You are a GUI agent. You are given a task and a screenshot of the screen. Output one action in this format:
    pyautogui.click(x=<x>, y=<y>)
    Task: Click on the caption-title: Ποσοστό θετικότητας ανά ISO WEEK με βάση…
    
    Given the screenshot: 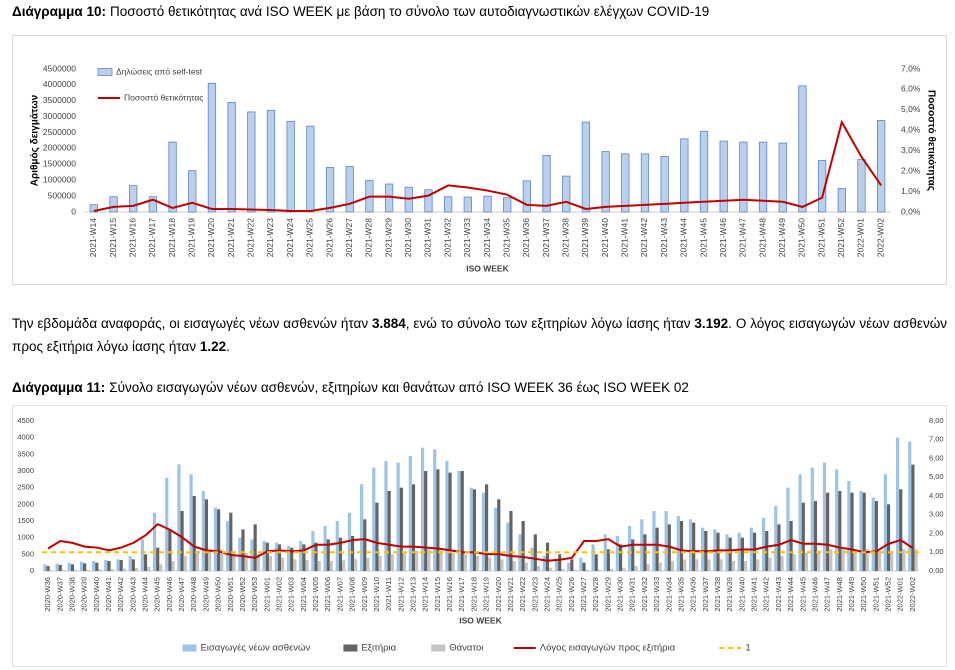 What is the action you would take?
    pyautogui.click(x=410, y=11)
    